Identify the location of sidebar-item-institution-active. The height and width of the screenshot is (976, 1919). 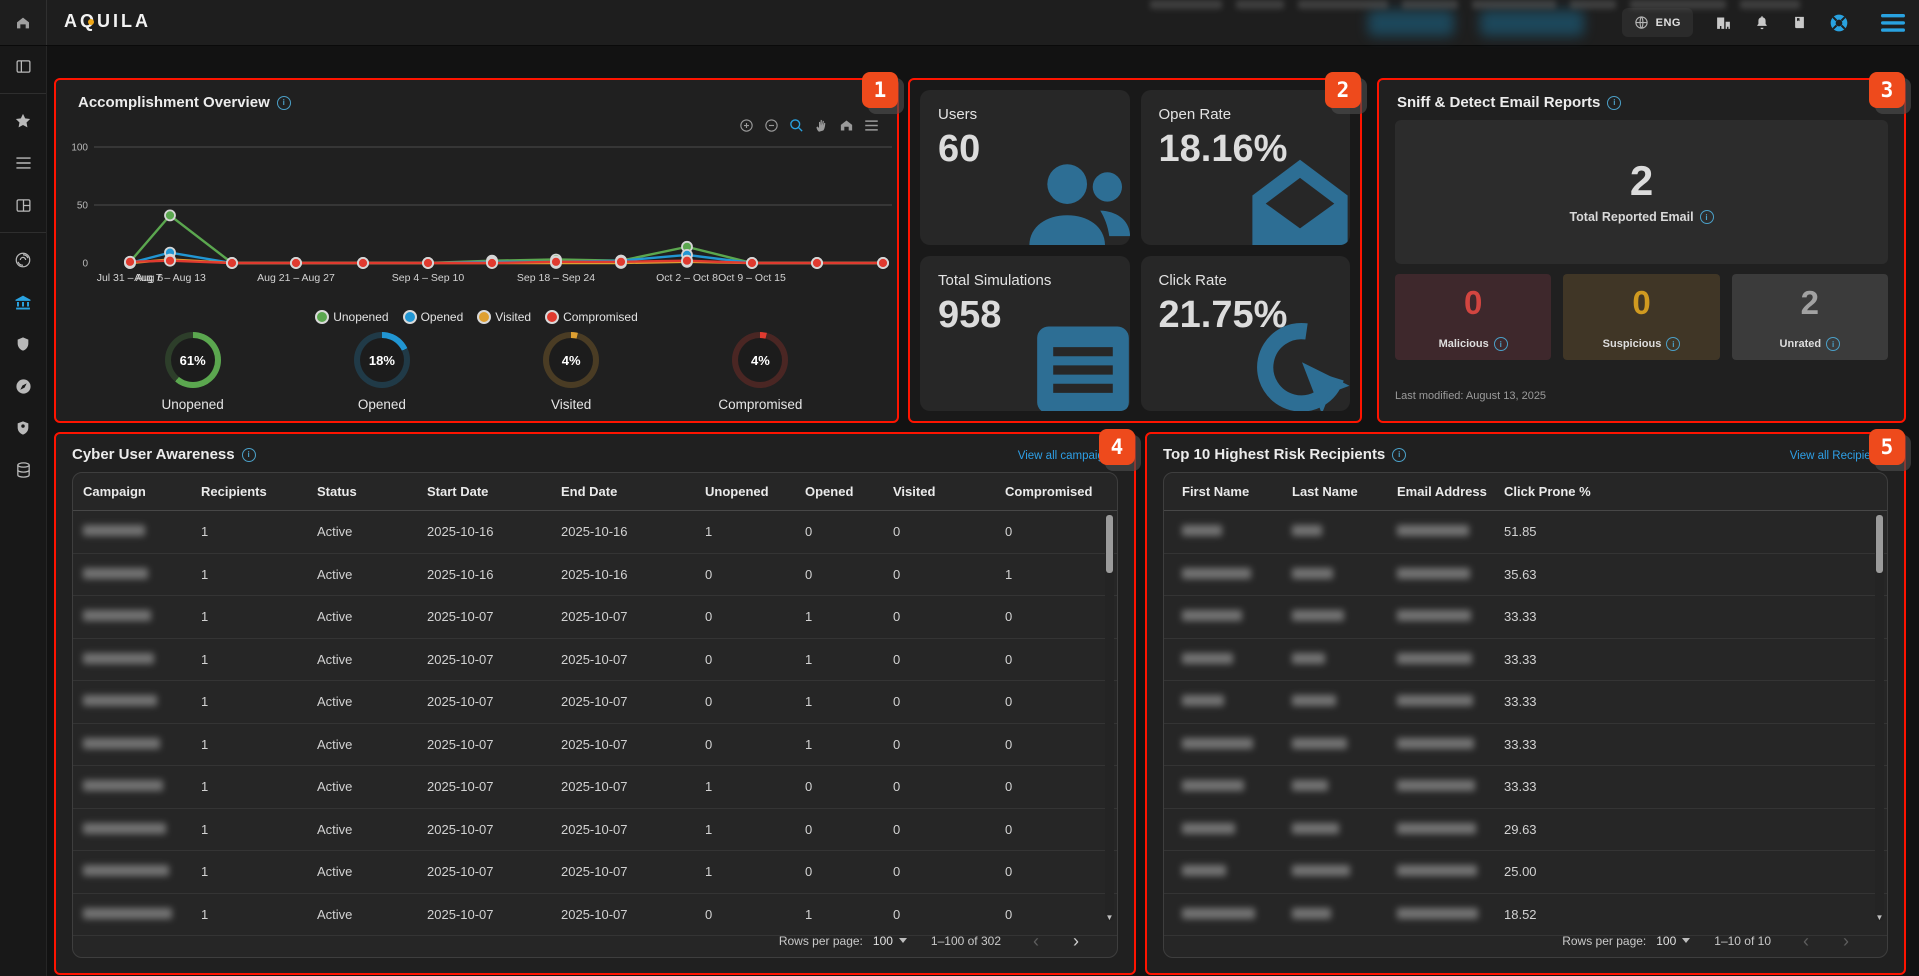
(23, 302).